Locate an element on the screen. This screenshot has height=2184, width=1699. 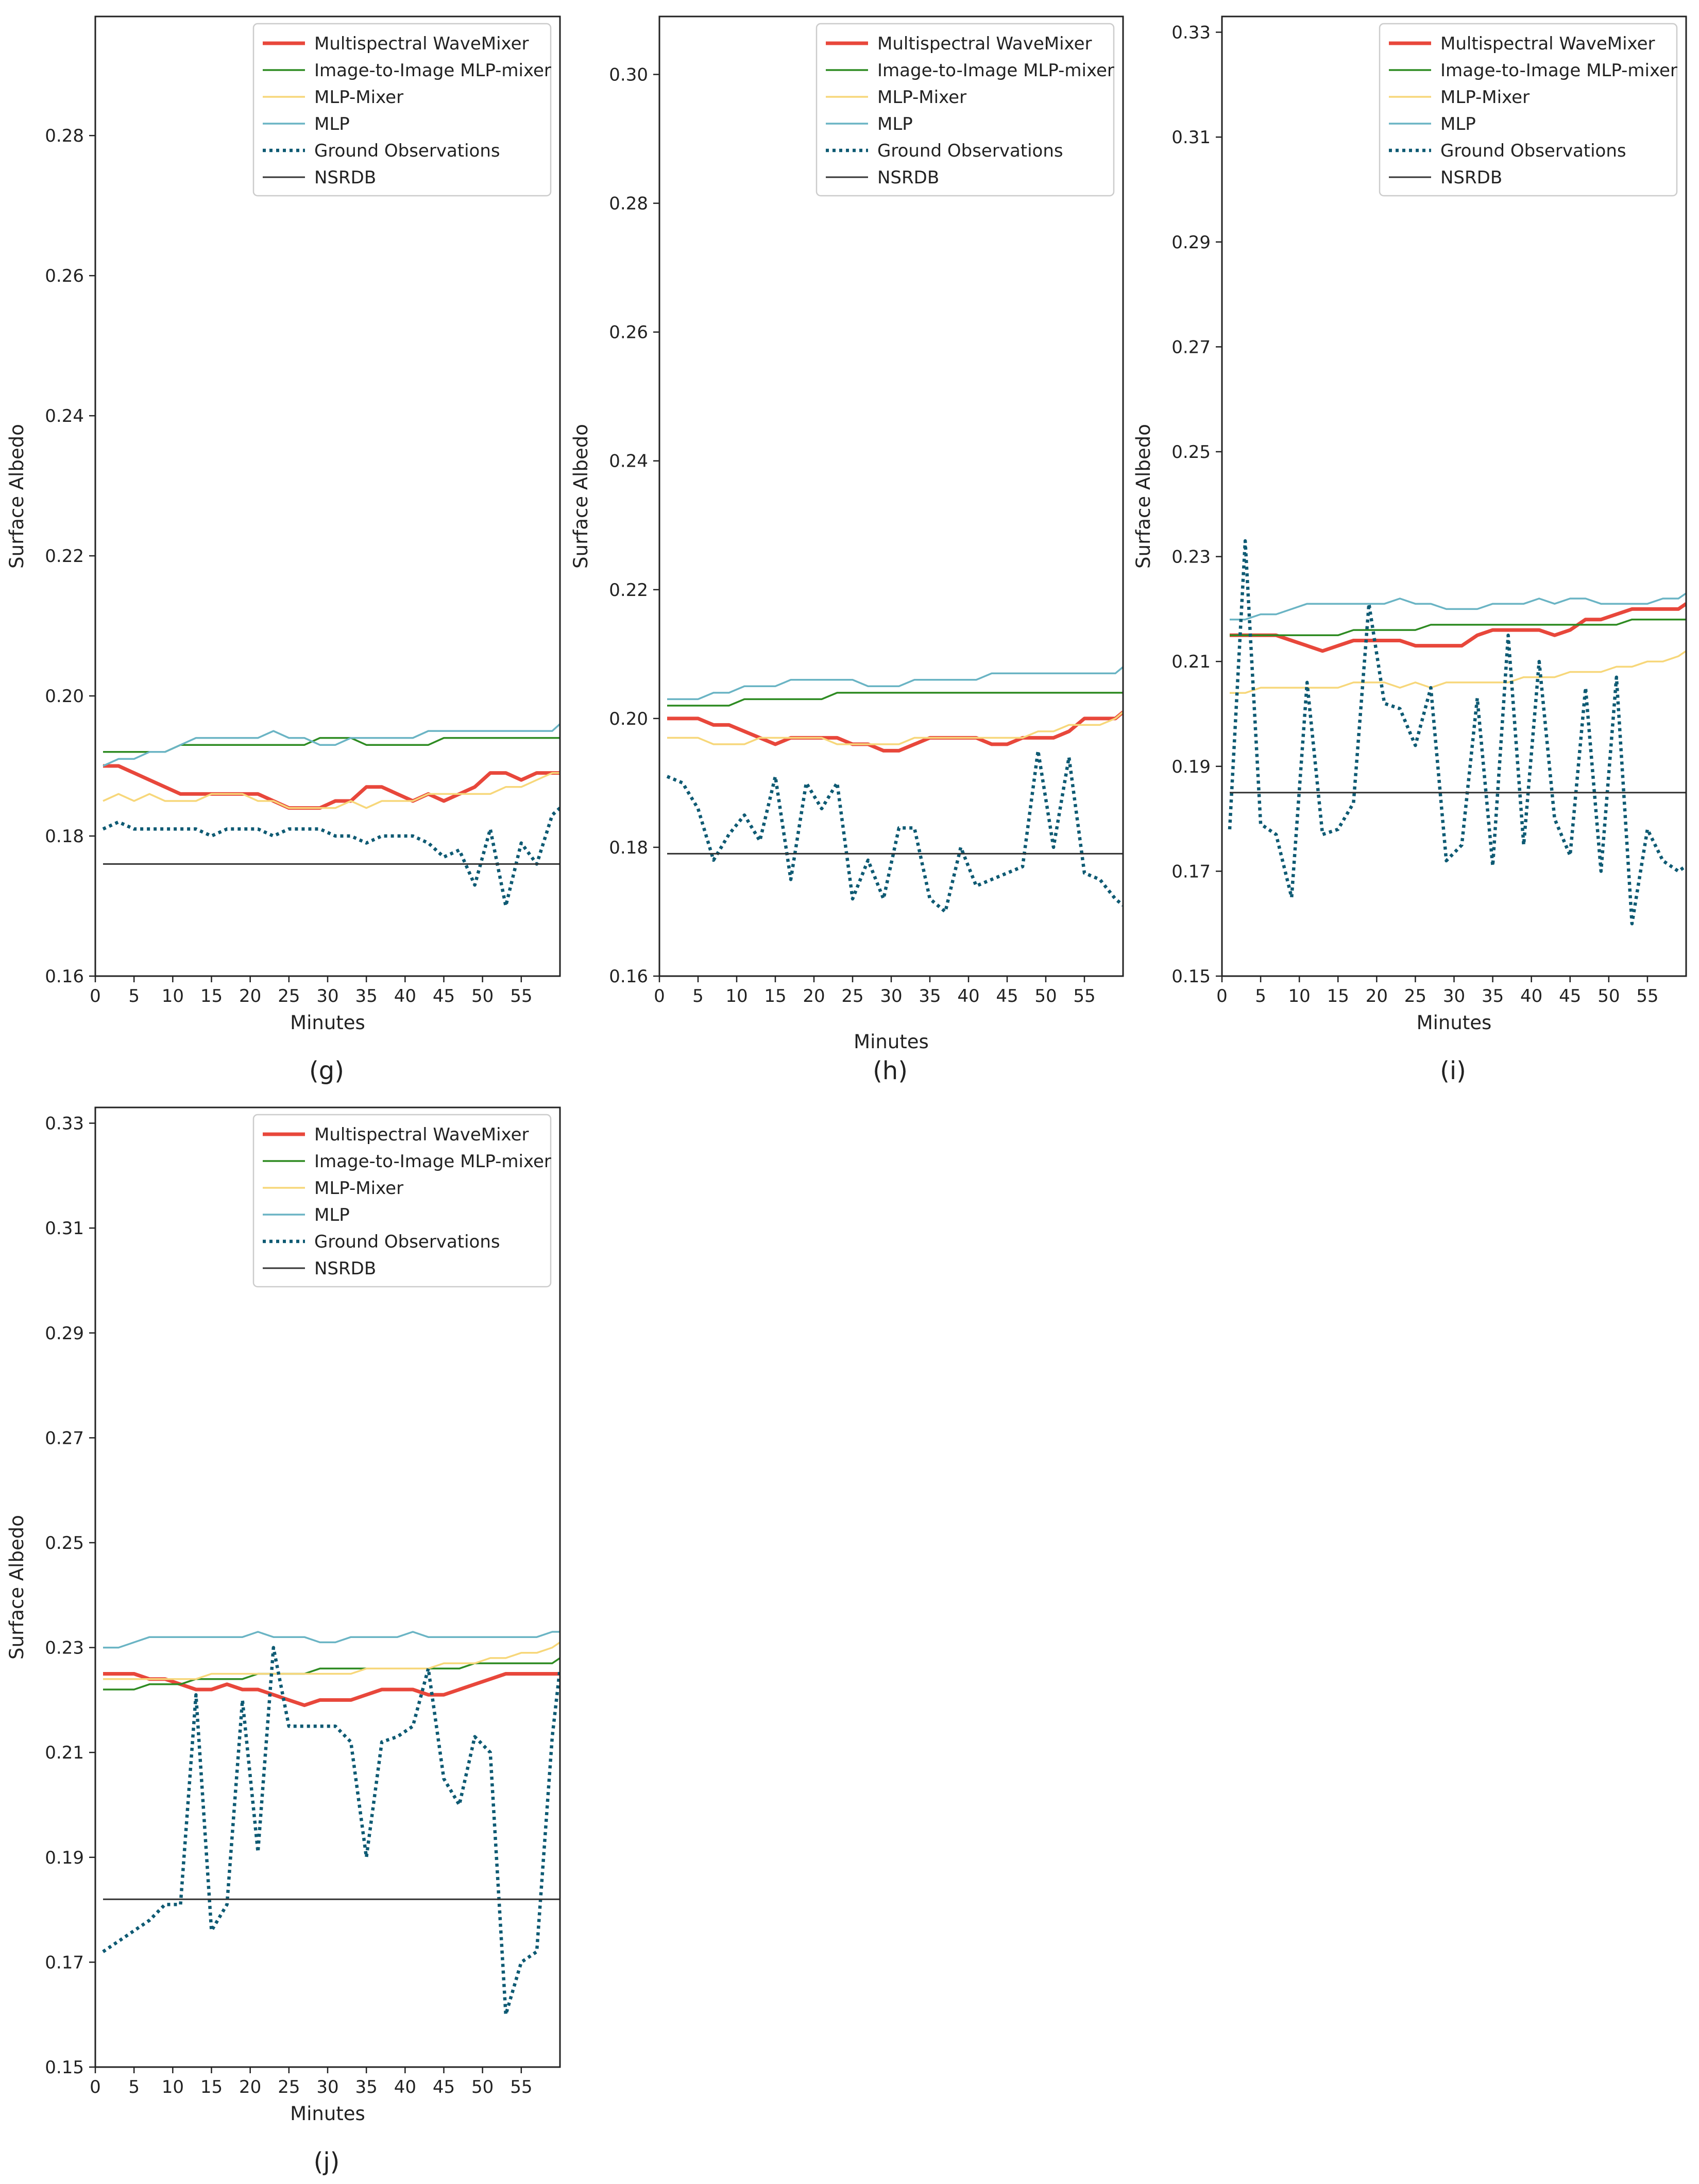
y-tick-label: 0.16 is located at coordinates (64, 976).